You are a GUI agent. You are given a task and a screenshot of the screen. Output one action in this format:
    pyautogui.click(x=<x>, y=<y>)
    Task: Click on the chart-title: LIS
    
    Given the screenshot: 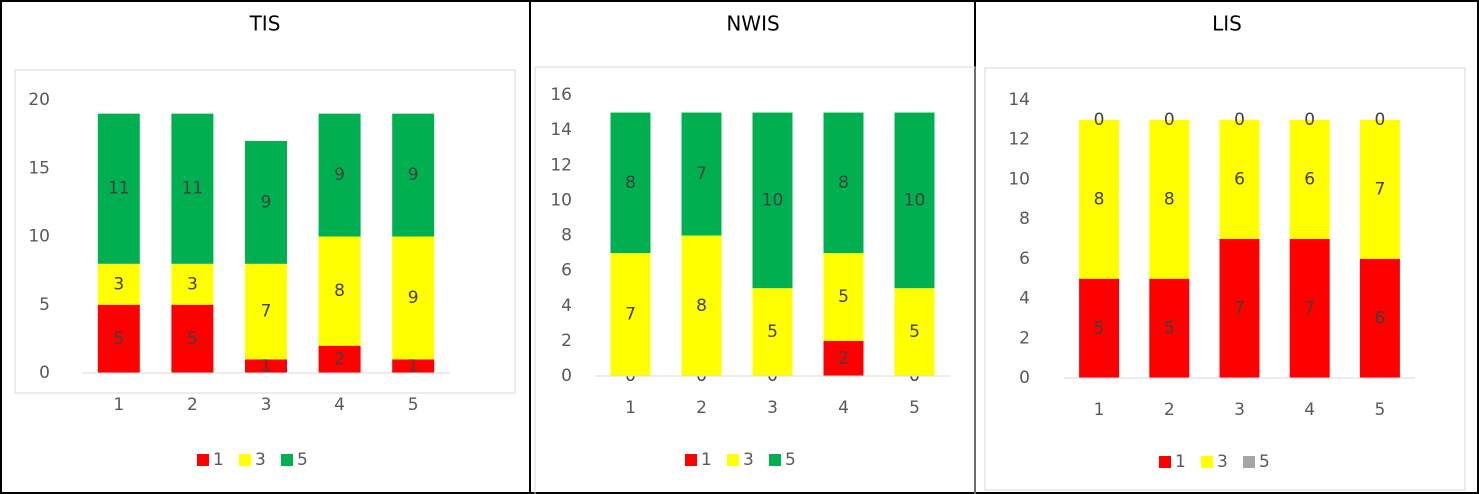 What is the action you would take?
    pyautogui.click(x=1227, y=24)
    